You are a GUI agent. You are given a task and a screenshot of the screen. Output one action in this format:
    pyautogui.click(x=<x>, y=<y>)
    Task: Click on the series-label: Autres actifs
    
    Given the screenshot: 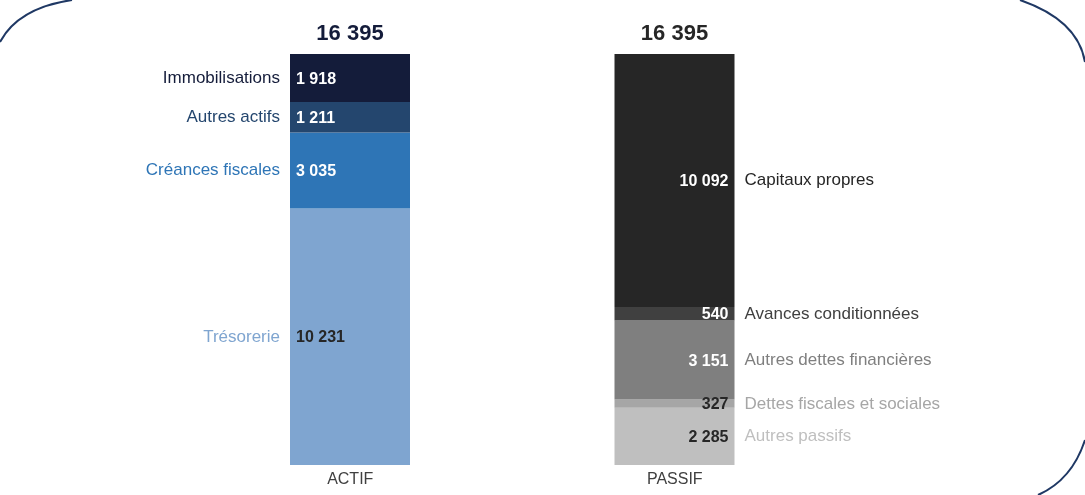 What is the action you would take?
    pyautogui.click(x=233, y=117)
    